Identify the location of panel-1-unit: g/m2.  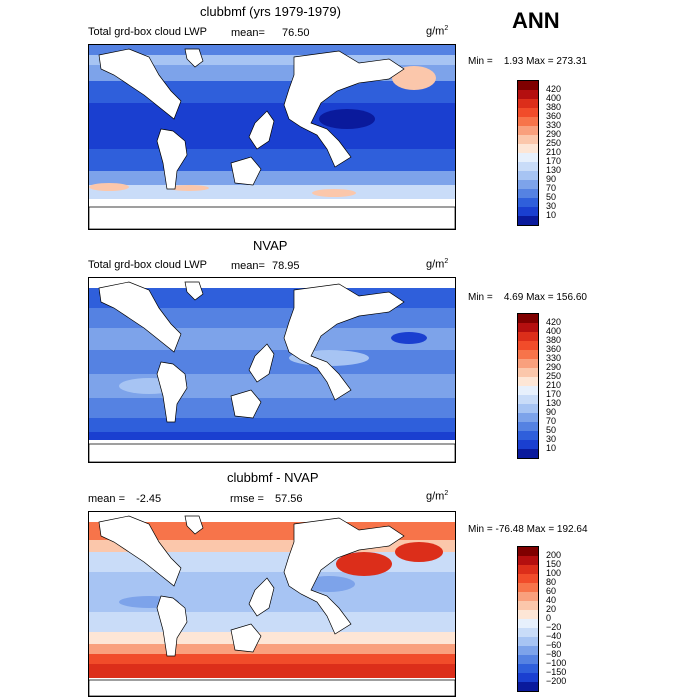
(437, 31).